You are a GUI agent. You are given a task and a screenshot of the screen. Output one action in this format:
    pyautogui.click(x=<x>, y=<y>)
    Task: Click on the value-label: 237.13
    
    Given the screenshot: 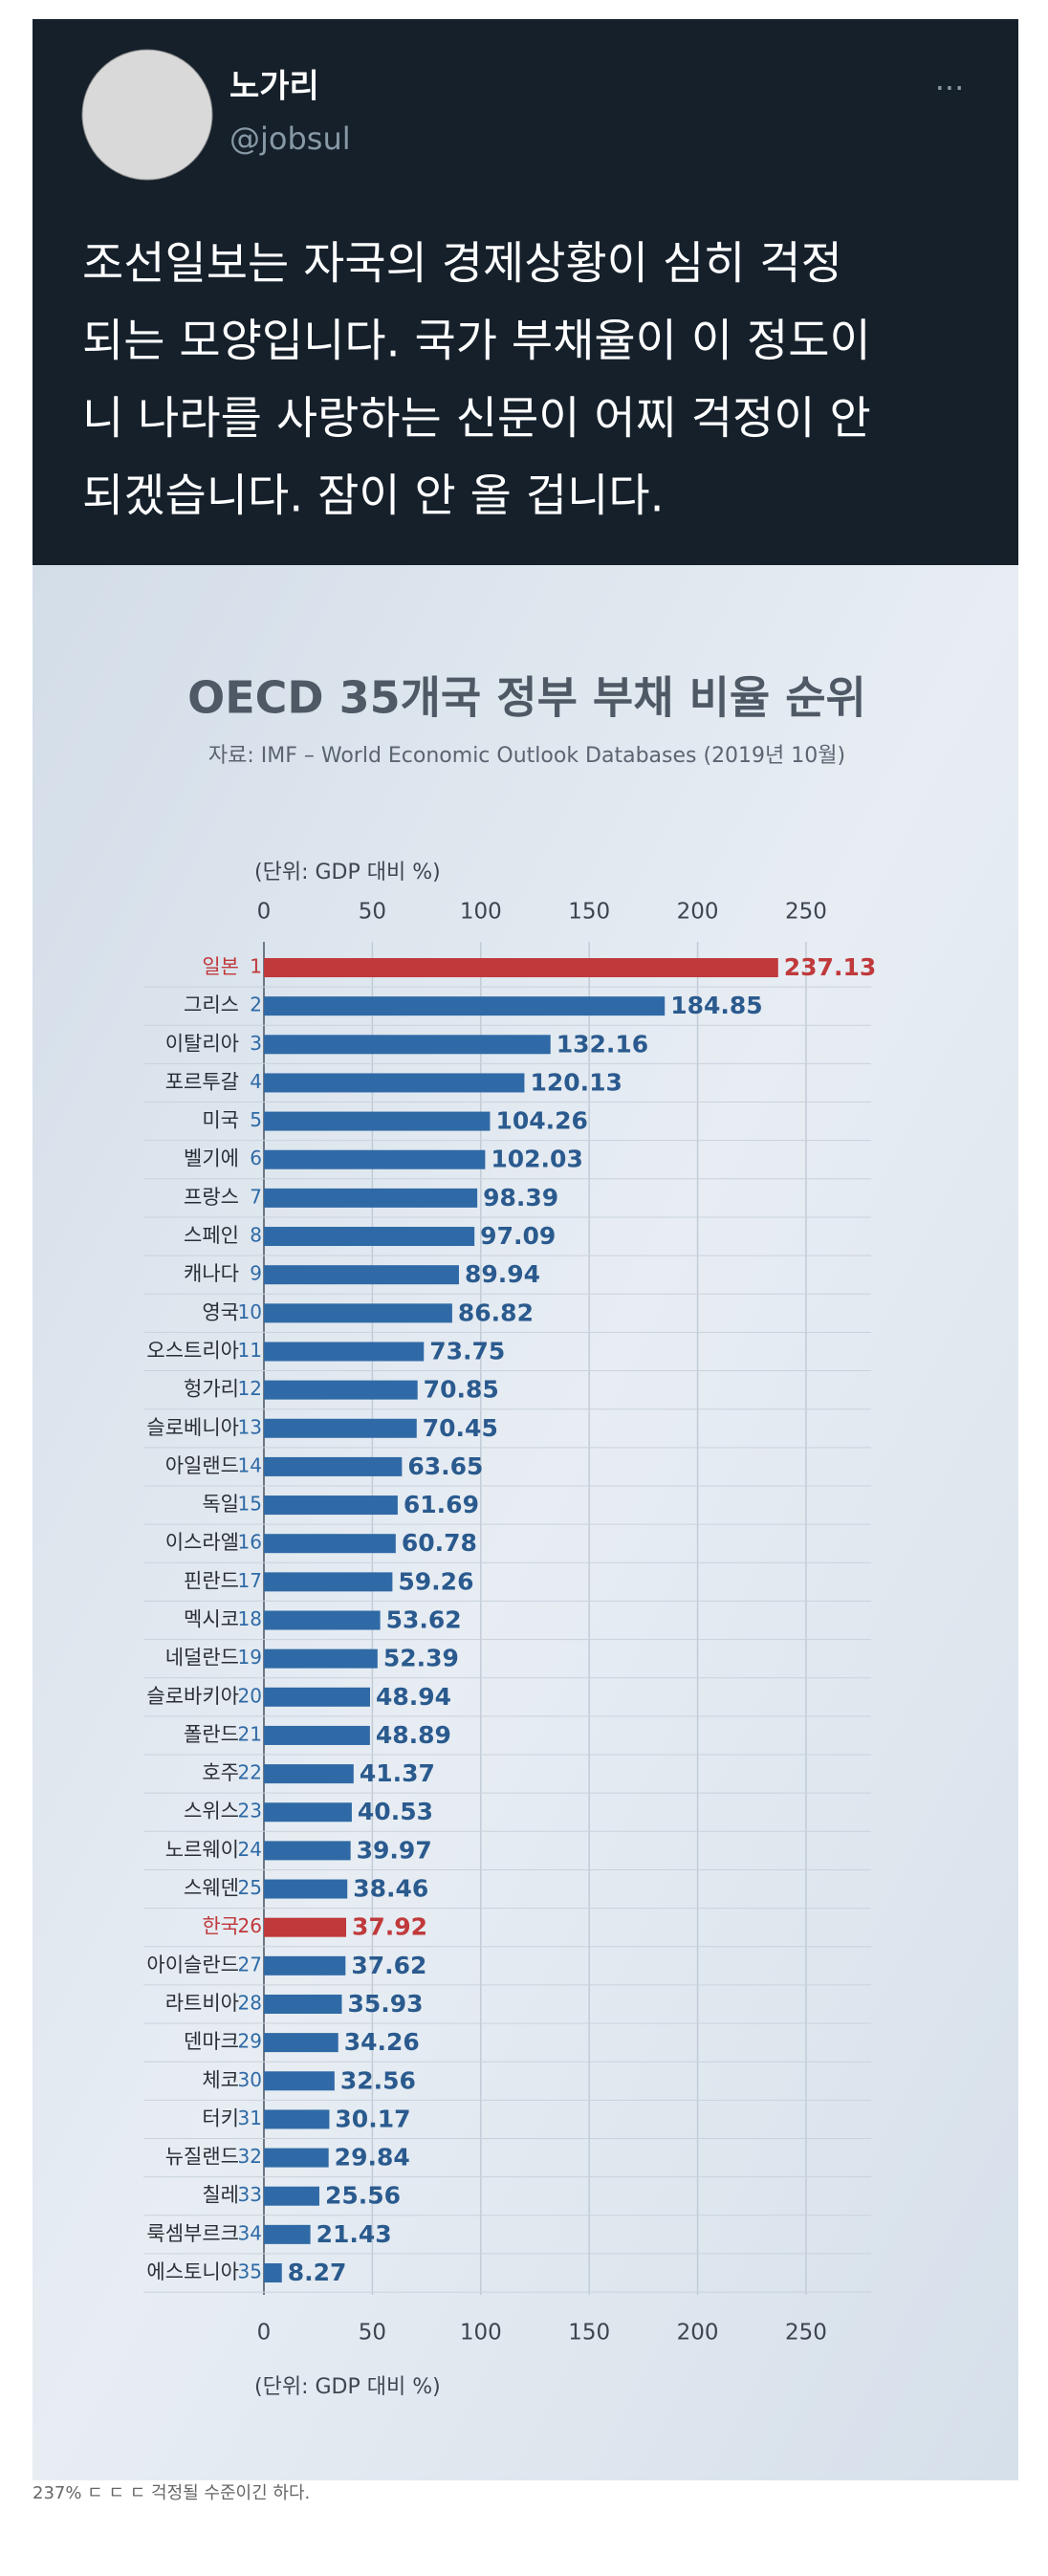 What is the action you would take?
    pyautogui.click(x=830, y=967)
    